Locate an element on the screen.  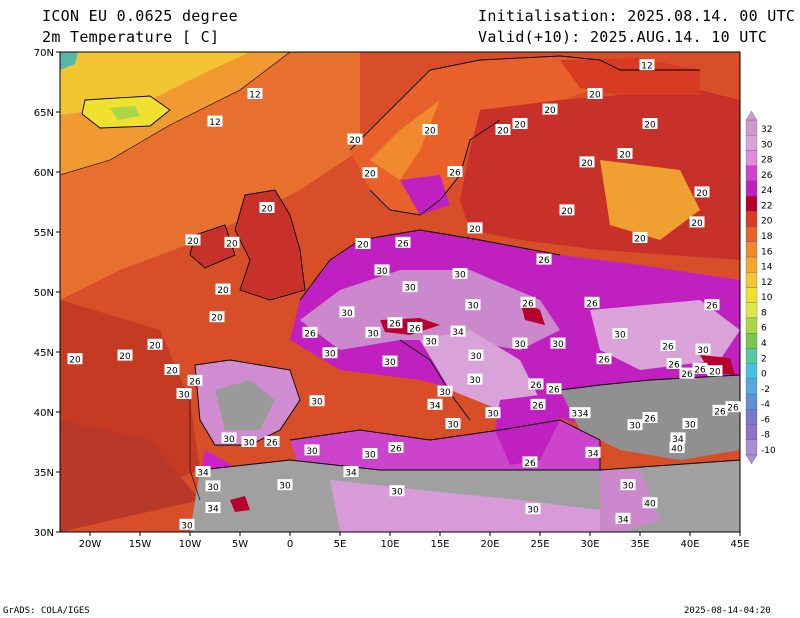
valid-time: Valid(+10): 2025.AUG.14. 10 UTC is located at coordinates (623, 37).